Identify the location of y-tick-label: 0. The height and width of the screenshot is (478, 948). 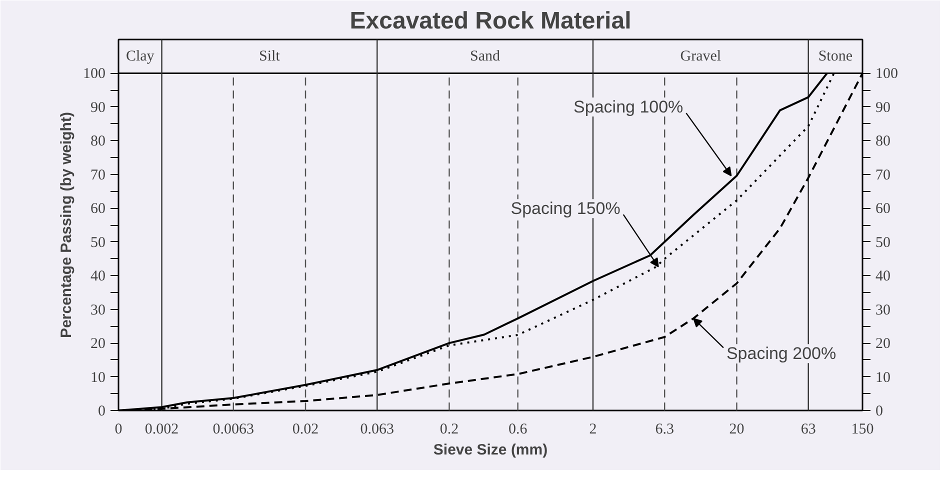
(102, 412).